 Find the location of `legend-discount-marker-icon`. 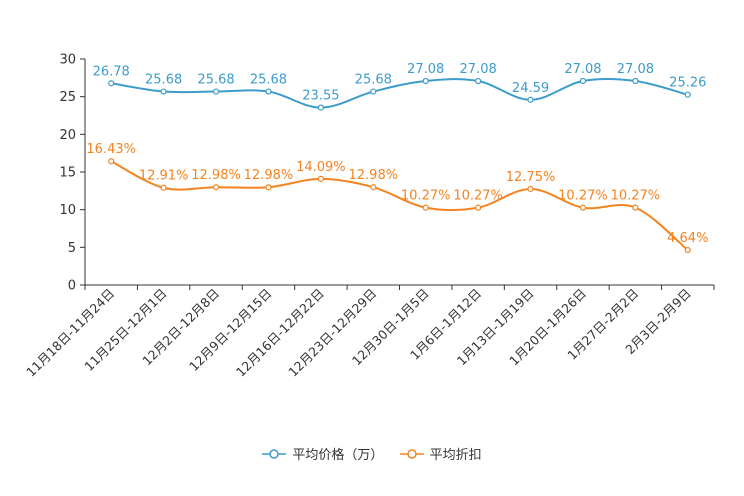

legend-discount-marker-icon is located at coordinates (411, 453).